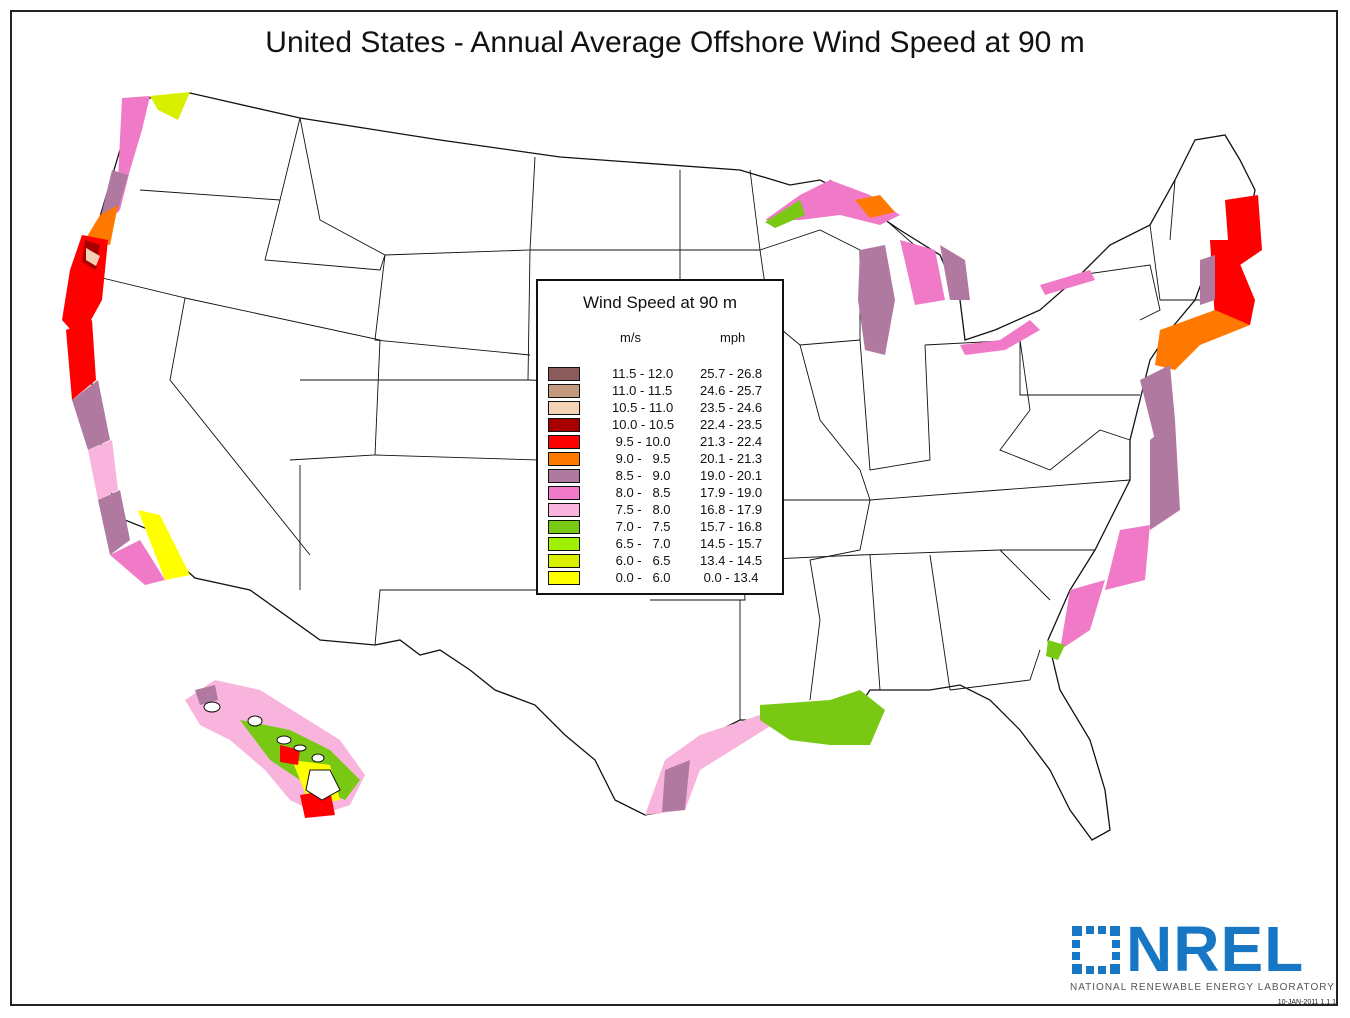 This screenshot has width=1350, height=1018. I want to click on legend-ms-range: 9.5 - 10.0, so click(641, 441).